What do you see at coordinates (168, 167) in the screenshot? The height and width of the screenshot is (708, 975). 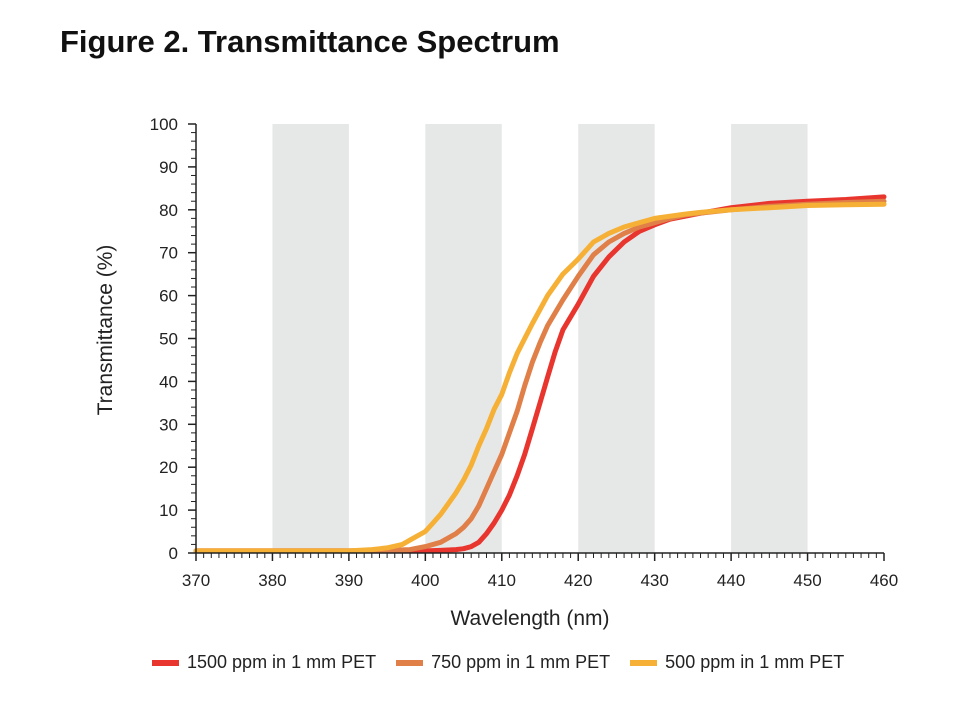 I see `y-tick-label-90: 90` at bounding box center [168, 167].